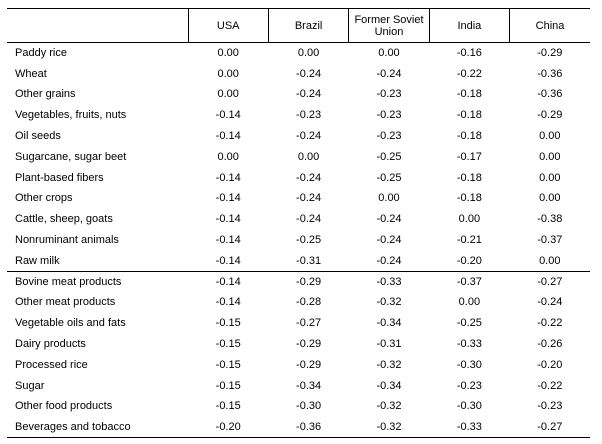 The height and width of the screenshot is (444, 602). Describe the element at coordinates (469, 240) in the screenshot. I see `value-cell: -0.21` at that location.